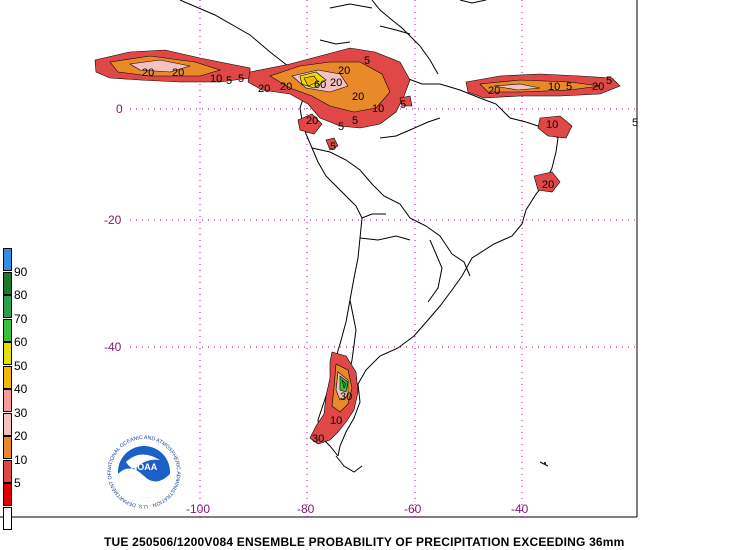 The image size is (732, 550). I want to click on contour-label: 60, so click(320, 85).